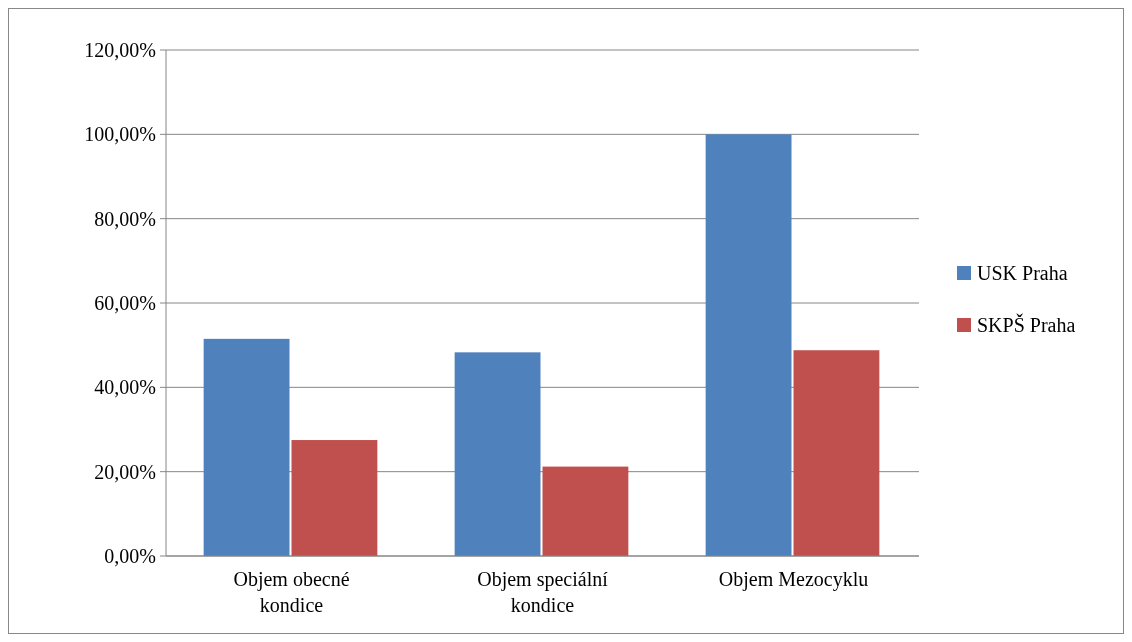  What do you see at coordinates (1026, 324) in the screenshot?
I see `legend-label: SKPŠ Praha` at bounding box center [1026, 324].